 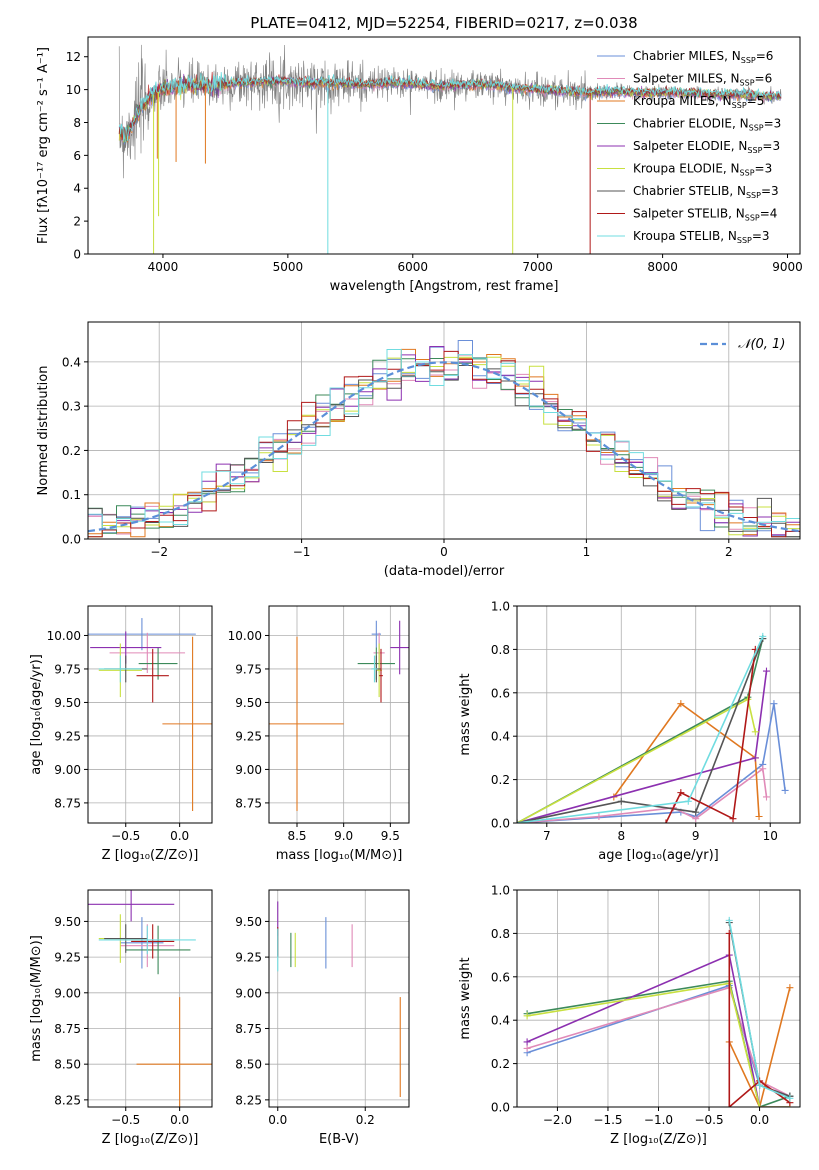 What do you see at coordinates (706, 147) in the screenshot?
I see `legend-label: Salpeter ELODIE, NSSP=3` at bounding box center [706, 147].